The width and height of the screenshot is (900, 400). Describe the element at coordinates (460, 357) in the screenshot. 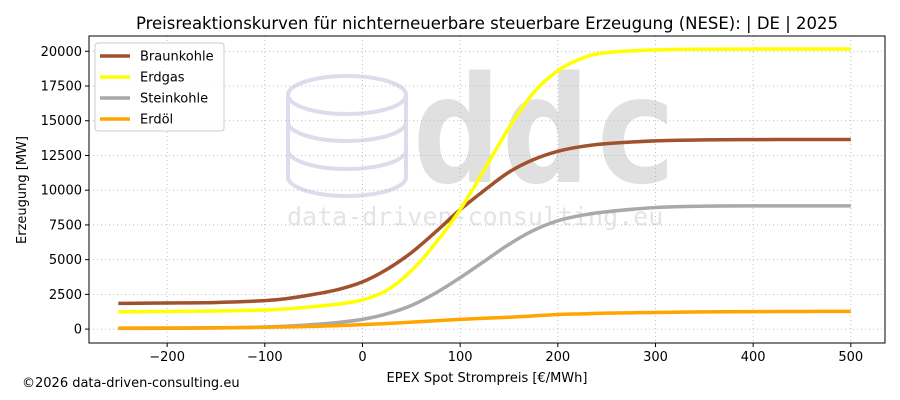

I see `x-tick-label: 100` at that location.